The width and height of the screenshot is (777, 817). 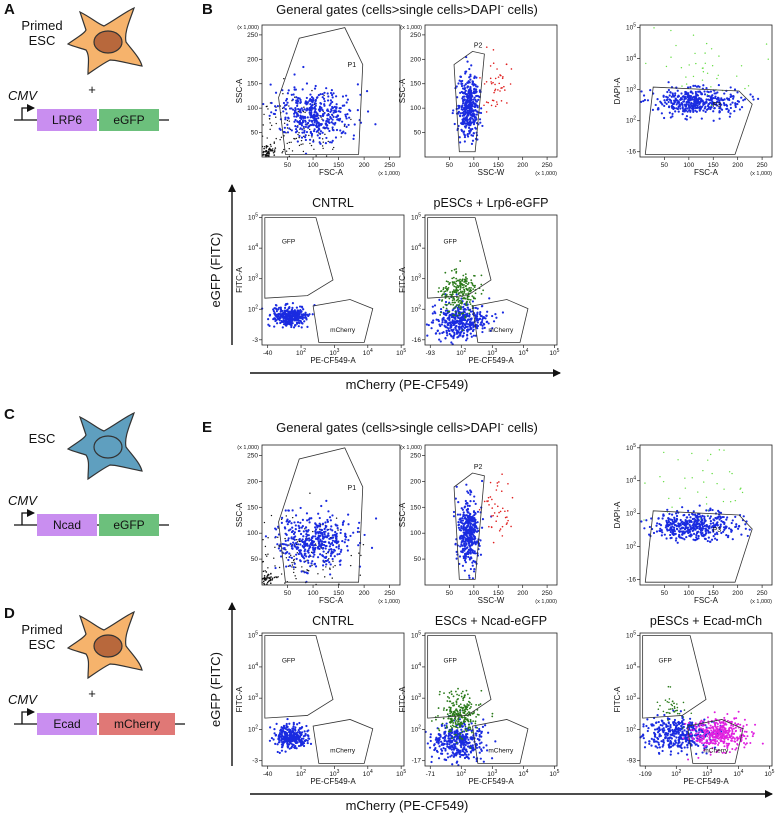 What do you see at coordinates (343, 751) in the screenshot?
I see `gate-label: mCherry` at bounding box center [343, 751].